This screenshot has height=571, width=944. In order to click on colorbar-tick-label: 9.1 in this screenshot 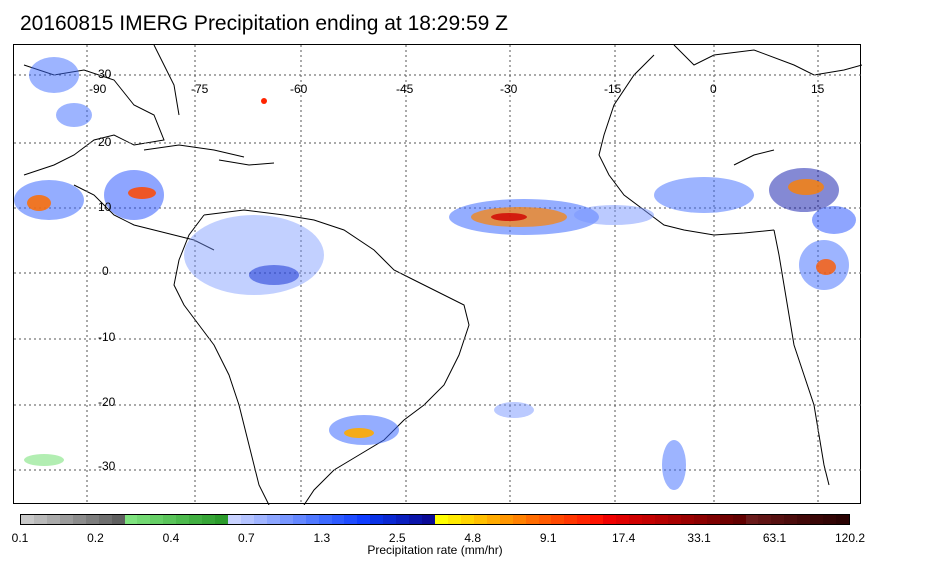, I will do `click(548, 538)`.